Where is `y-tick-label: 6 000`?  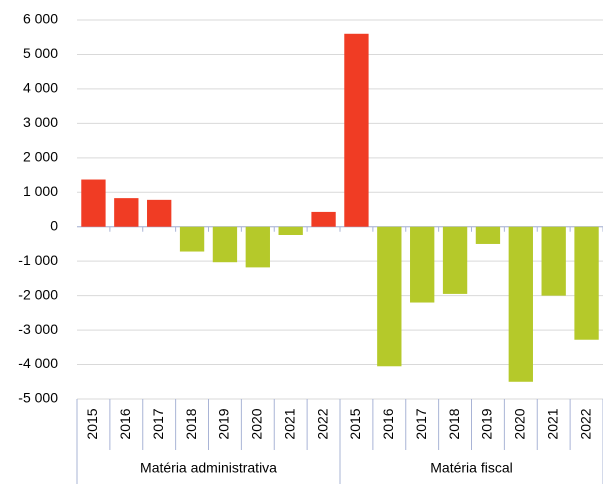 y-tick-label: 6 000 is located at coordinates (40, 19).